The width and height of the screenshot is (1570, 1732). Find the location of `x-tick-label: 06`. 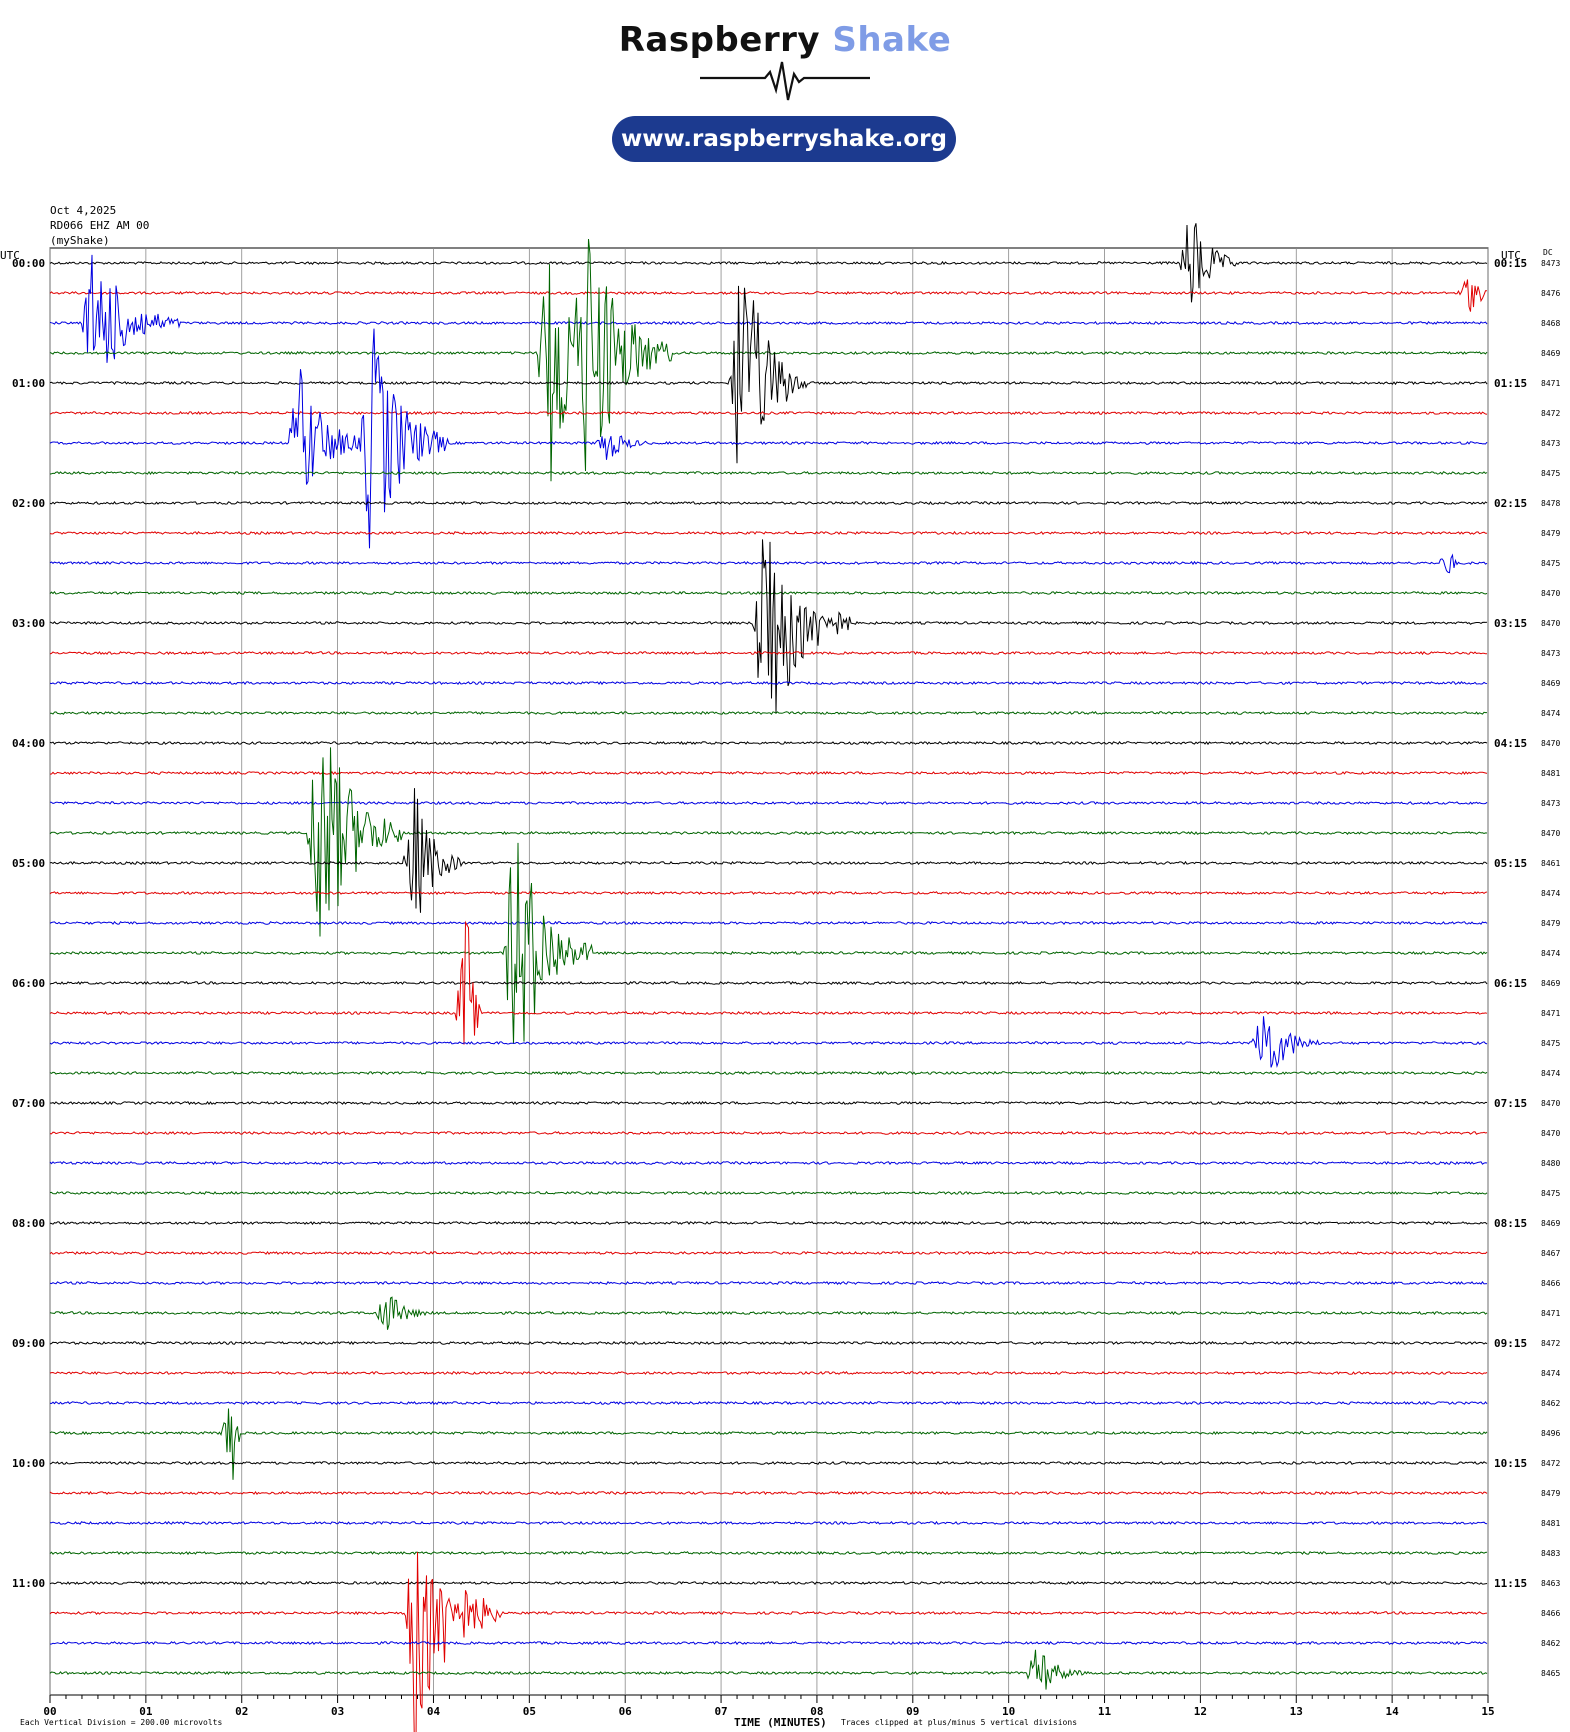

x-tick-label: 06 is located at coordinates (626, 1711).